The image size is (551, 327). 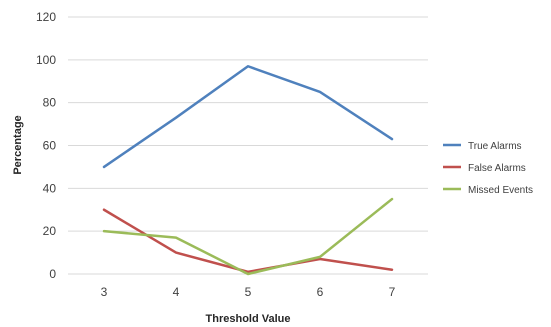 I want to click on x-axis-ticks: 3 4 5 6 7, so click(x=248, y=292).